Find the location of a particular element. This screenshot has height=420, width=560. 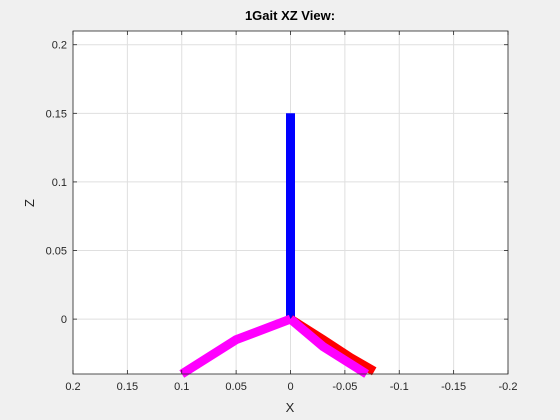

x-tick-label: -0.05 is located at coordinates (344, 387).